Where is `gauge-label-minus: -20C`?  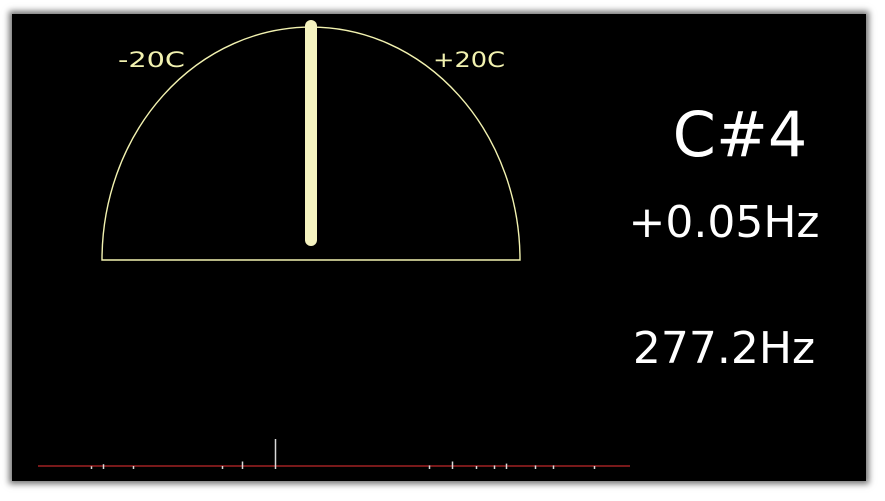
gauge-label-minus: -20C is located at coordinates (151, 60).